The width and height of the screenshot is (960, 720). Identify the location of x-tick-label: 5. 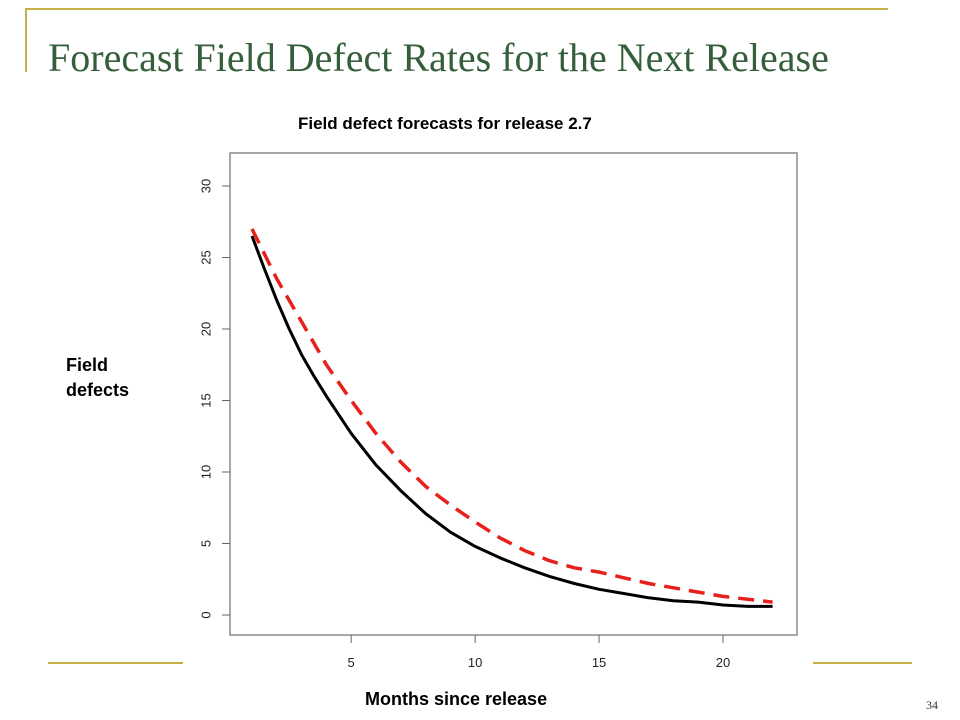
(351, 662).